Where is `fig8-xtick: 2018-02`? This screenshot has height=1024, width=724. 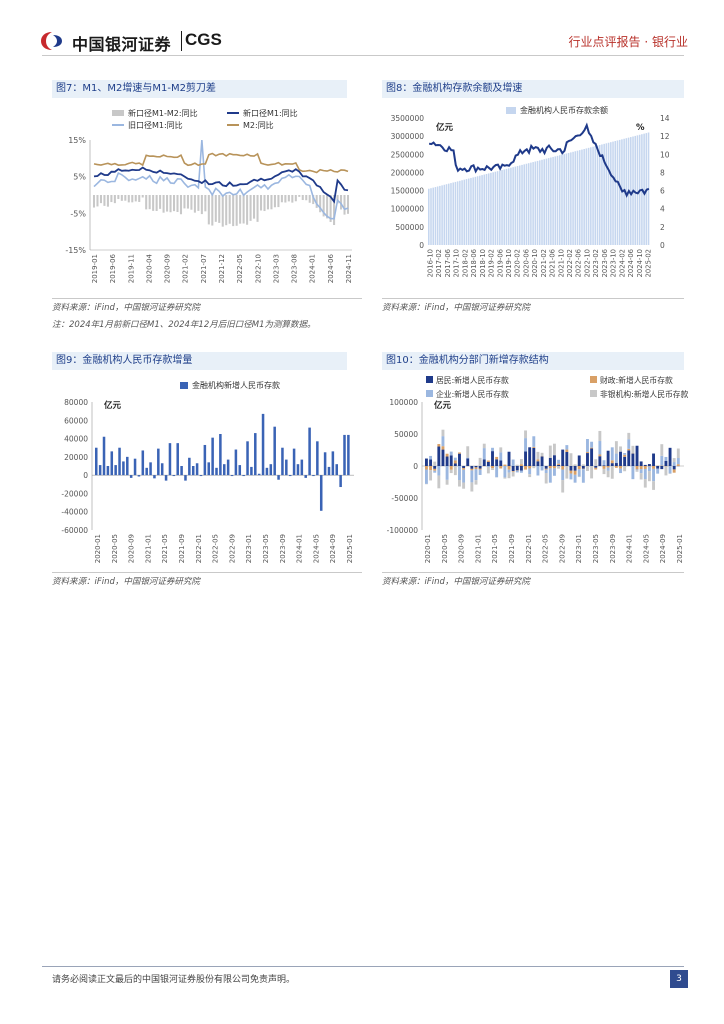 fig8-xtick: 2018-02 is located at coordinates (465, 263).